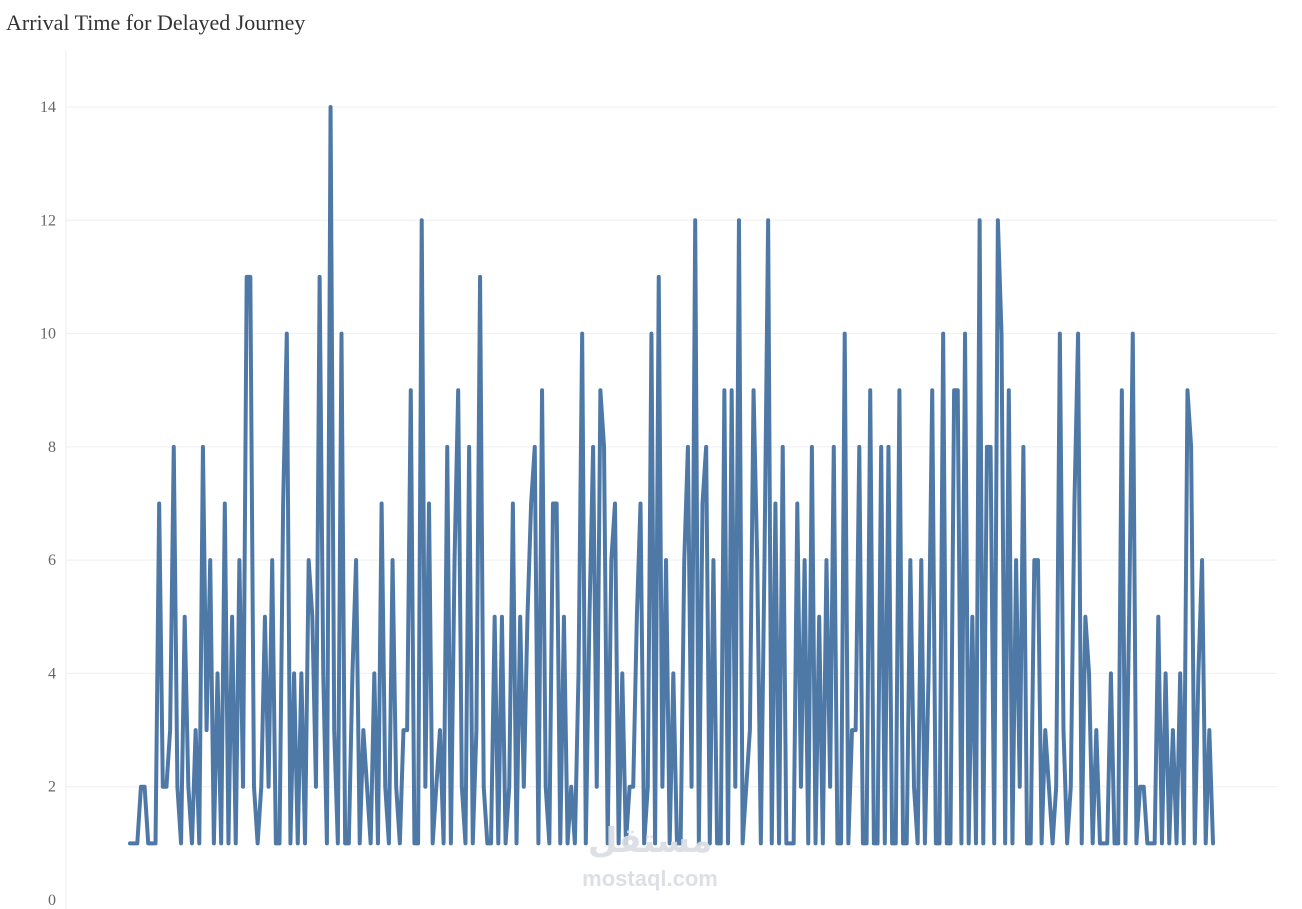  Describe the element at coordinates (48, 107) in the screenshot. I see `y-tick-label: 14` at that location.